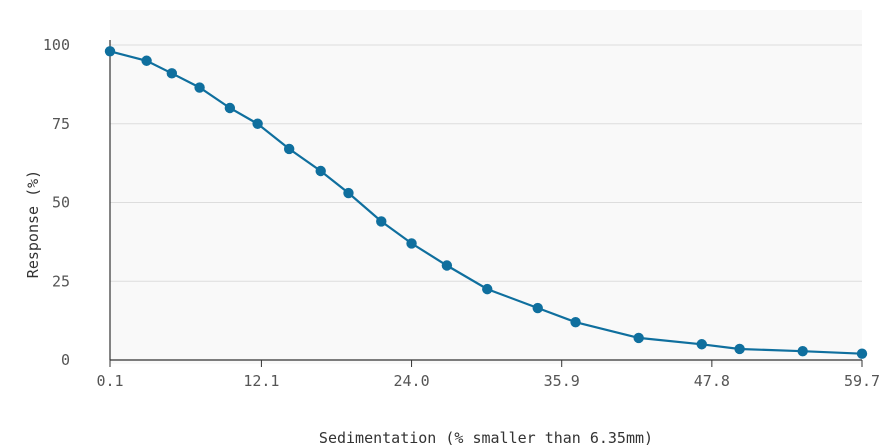  I want to click on y-axis-title: Response (%), so click(33, 224).